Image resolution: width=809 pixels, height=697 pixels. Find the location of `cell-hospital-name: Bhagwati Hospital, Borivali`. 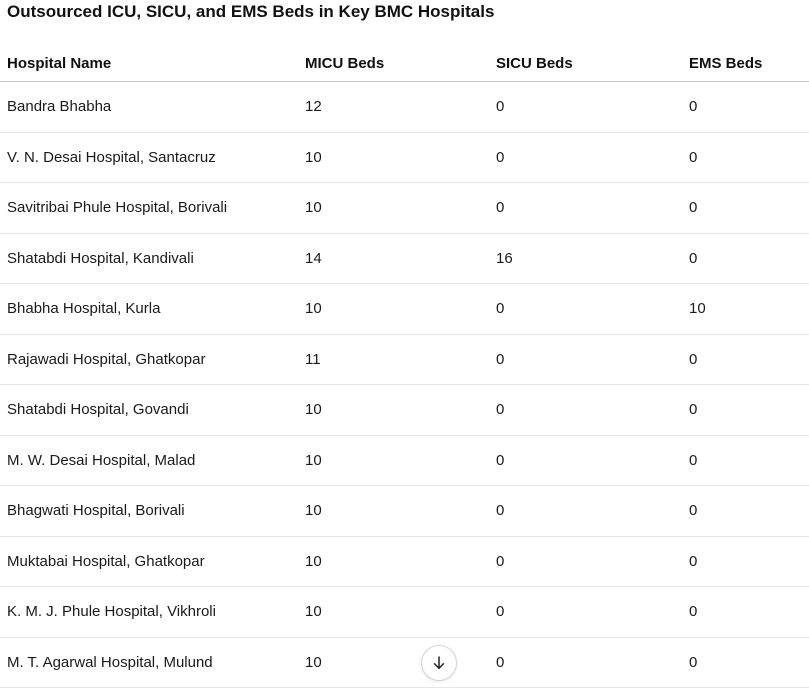

cell-hospital-name: Bhagwati Hospital, Borivali is located at coordinates (96, 511).